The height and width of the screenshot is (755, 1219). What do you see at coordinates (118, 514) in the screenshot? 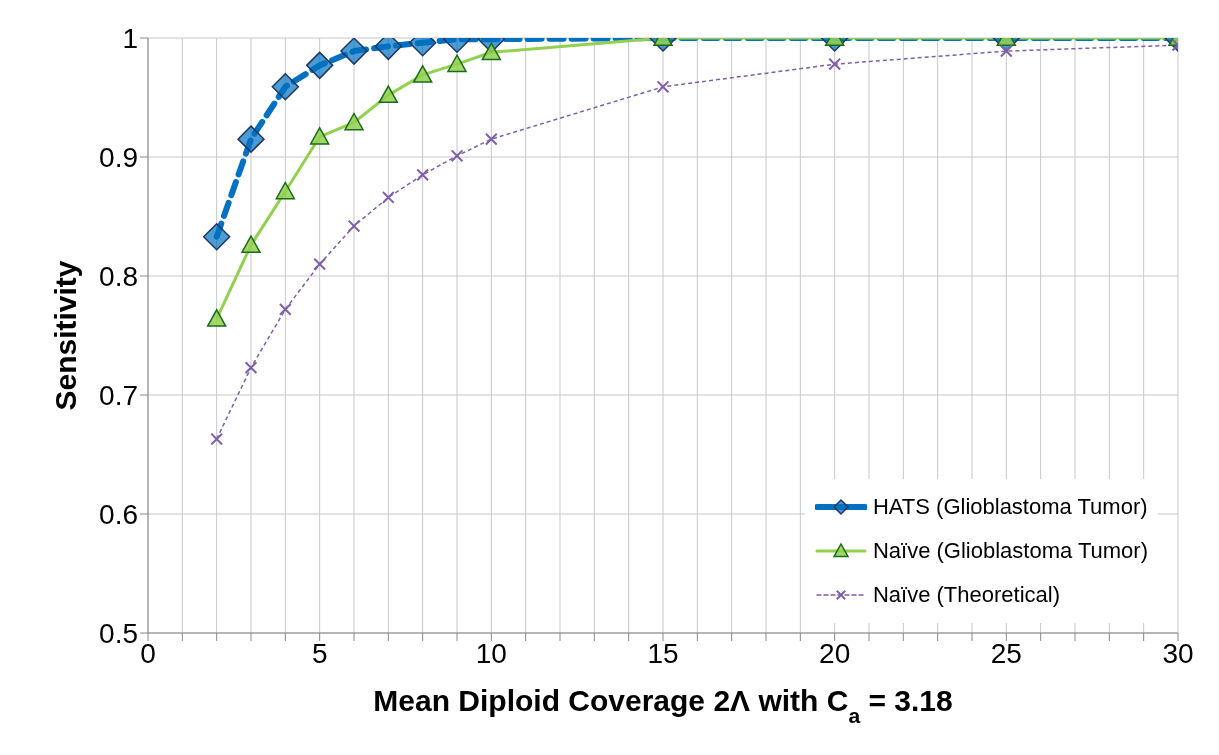
I see `y-tick-label: 0.6` at bounding box center [118, 514].